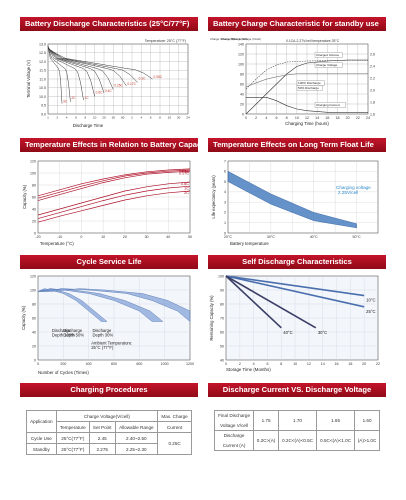  What do you see at coordinates (63, 372) in the screenshot?
I see `x-axis-label: Number of Cycles (Times)` at bounding box center [63, 372].